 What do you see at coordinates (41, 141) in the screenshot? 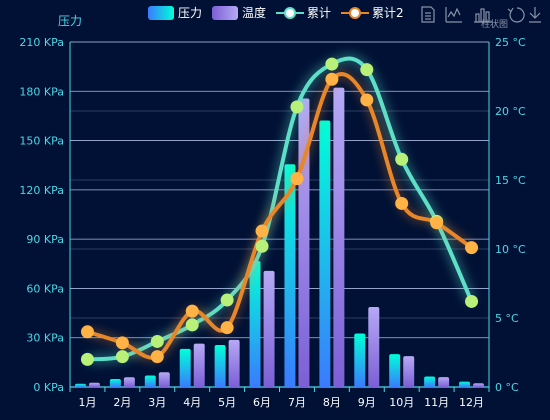
I see `left-tick-label: 150 KPa` at bounding box center [41, 141].